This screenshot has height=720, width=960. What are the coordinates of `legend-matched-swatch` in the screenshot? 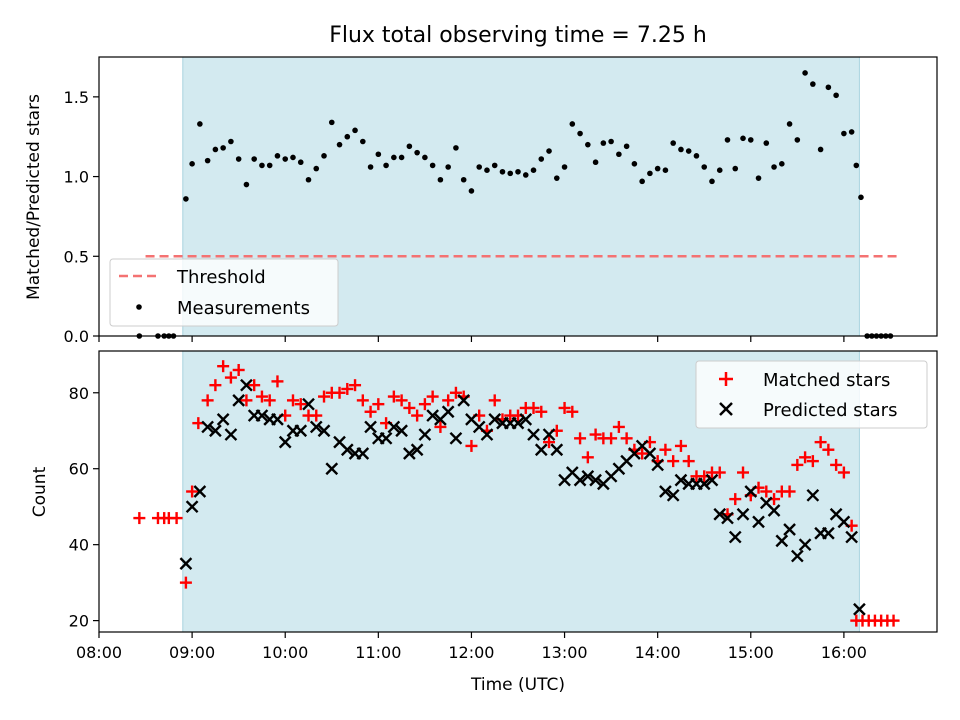 It's located at (726, 379).